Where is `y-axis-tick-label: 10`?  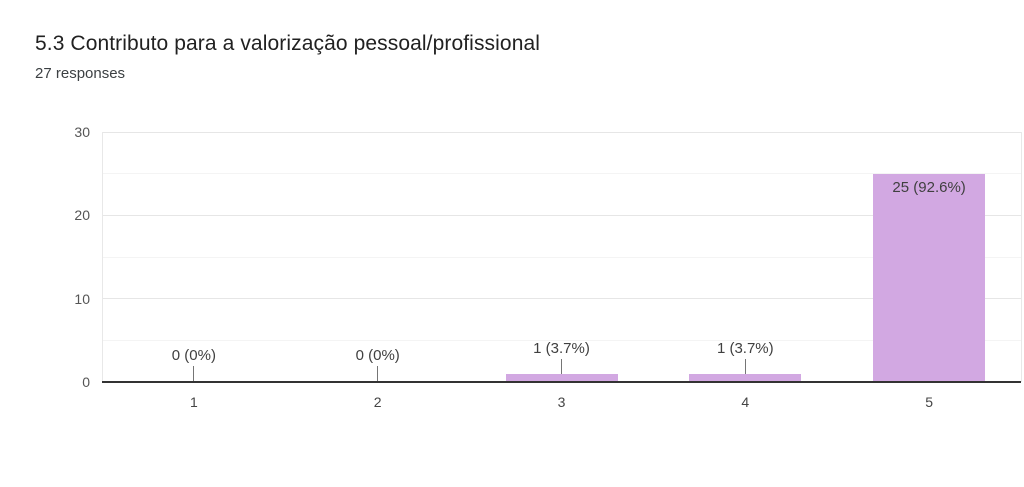
y-axis-tick-label: 10 is located at coordinates (82, 298).